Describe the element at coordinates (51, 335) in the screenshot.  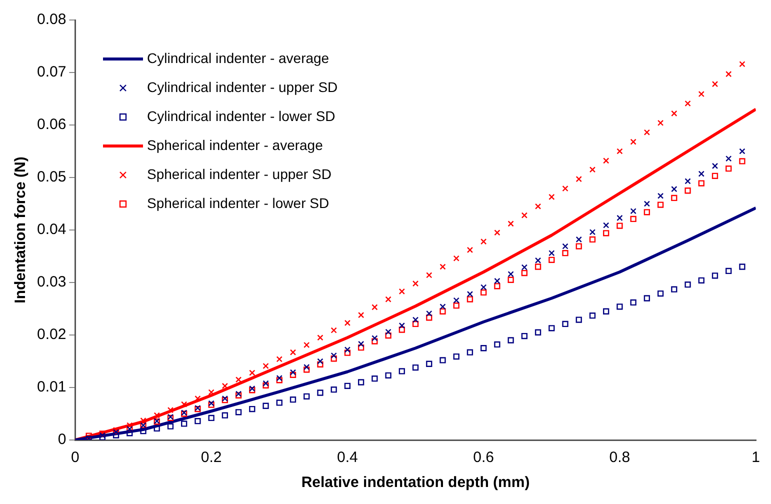
I see `y-tick-label: 0.02` at that location.